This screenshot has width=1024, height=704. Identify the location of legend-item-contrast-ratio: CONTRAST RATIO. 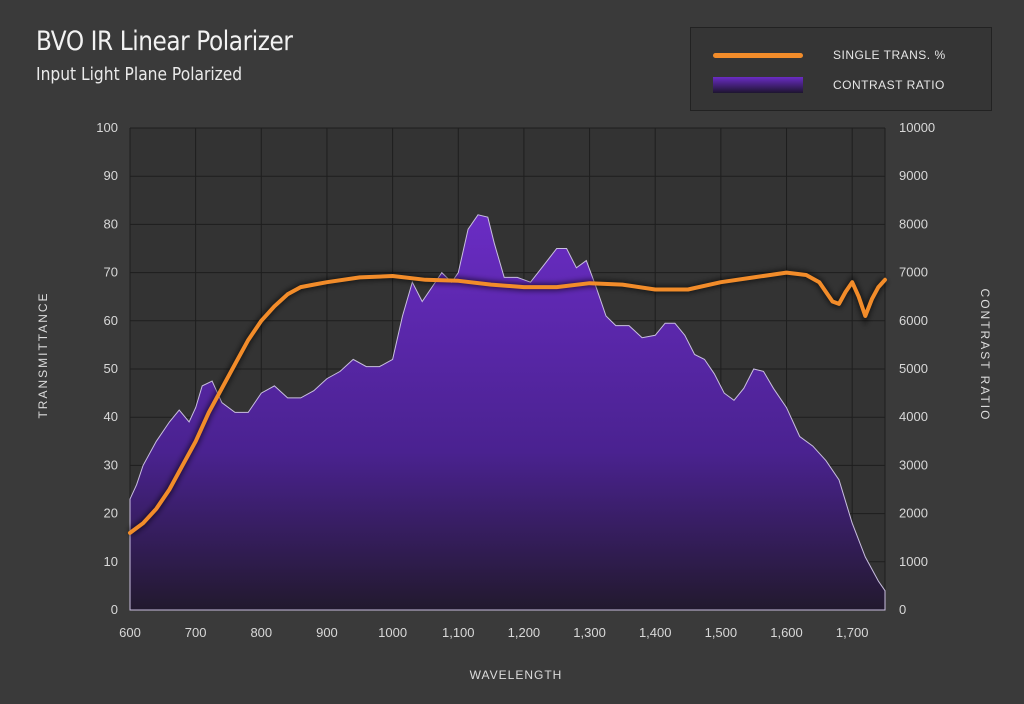
(841, 85).